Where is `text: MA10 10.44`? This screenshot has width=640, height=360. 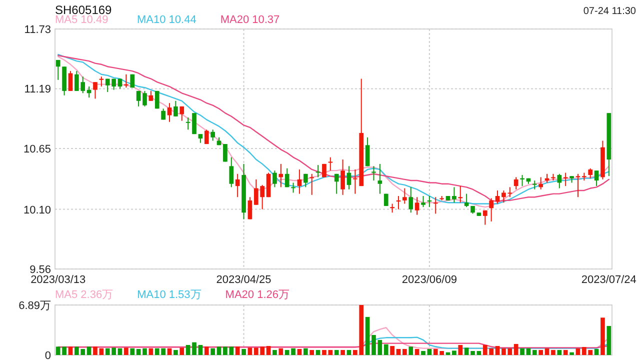
text: MA10 10.44 is located at coordinates (166, 20).